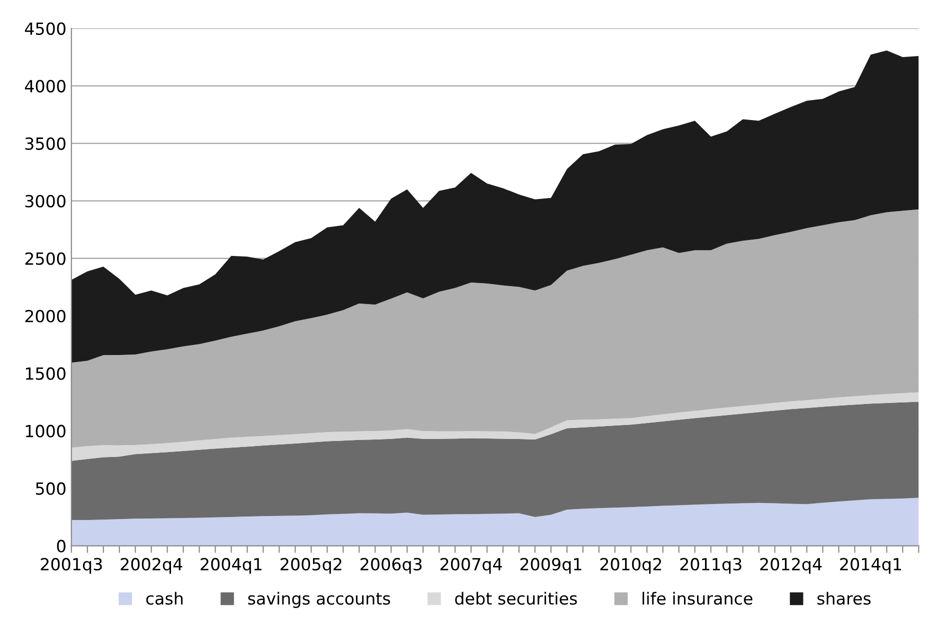  Describe the element at coordinates (391, 566) in the screenshot. I see `x-tick-label: 2006q3` at that location.